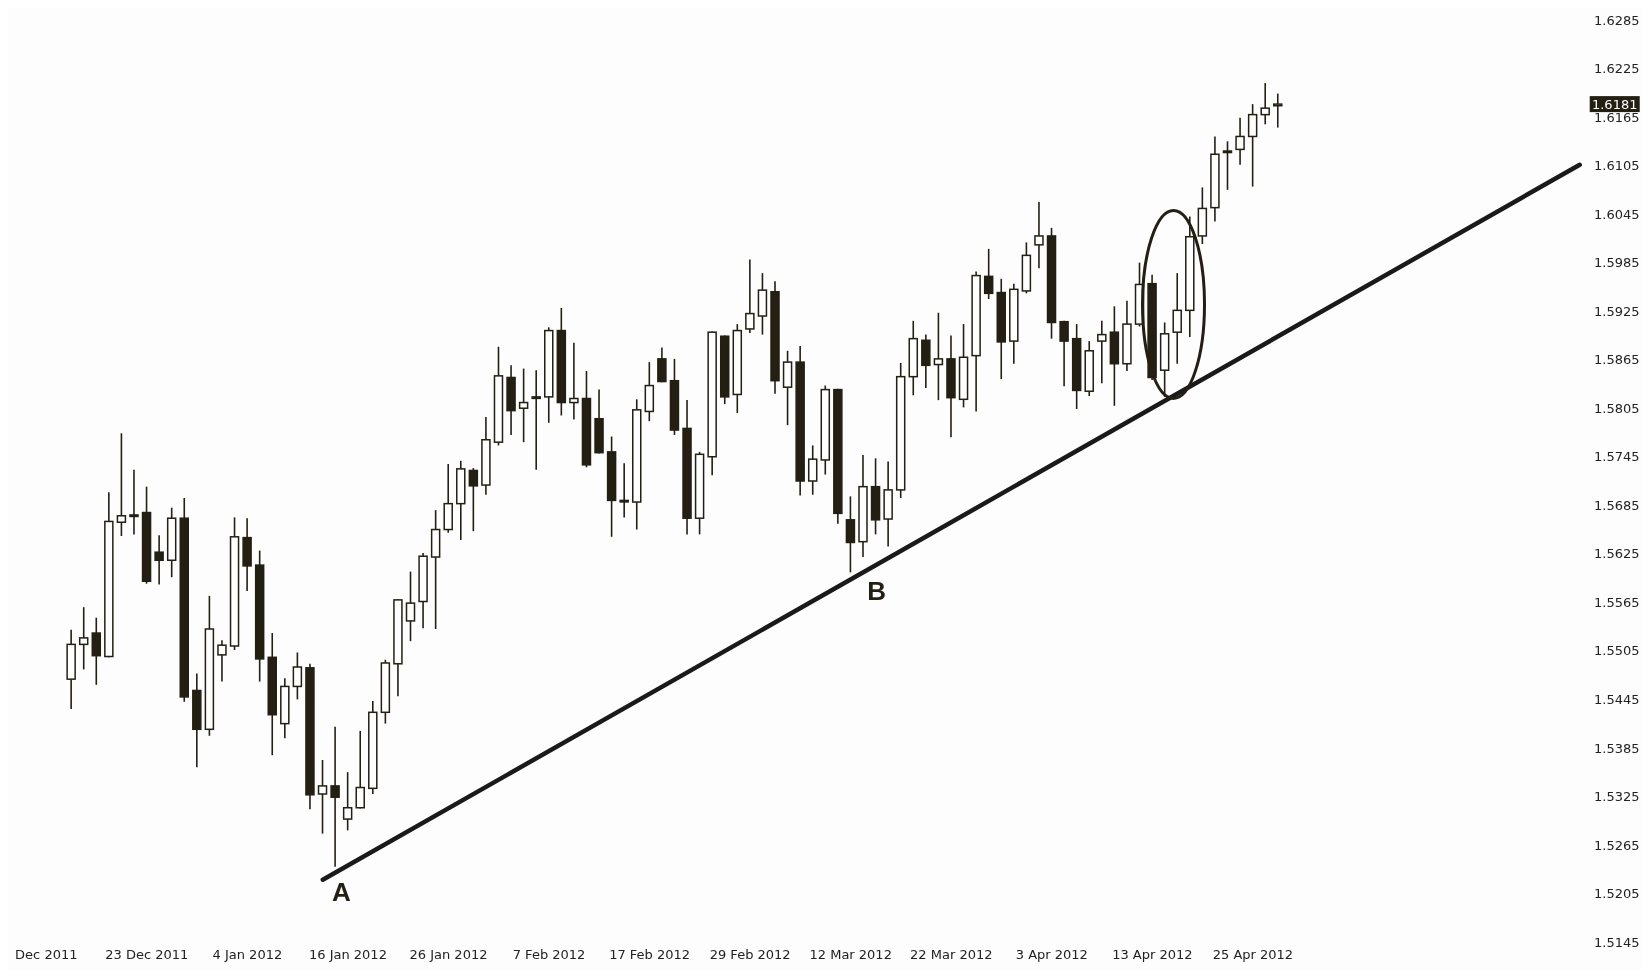  What do you see at coordinates (247, 955) in the screenshot?
I see `x-tick-label: 4 Jan 2012` at bounding box center [247, 955].